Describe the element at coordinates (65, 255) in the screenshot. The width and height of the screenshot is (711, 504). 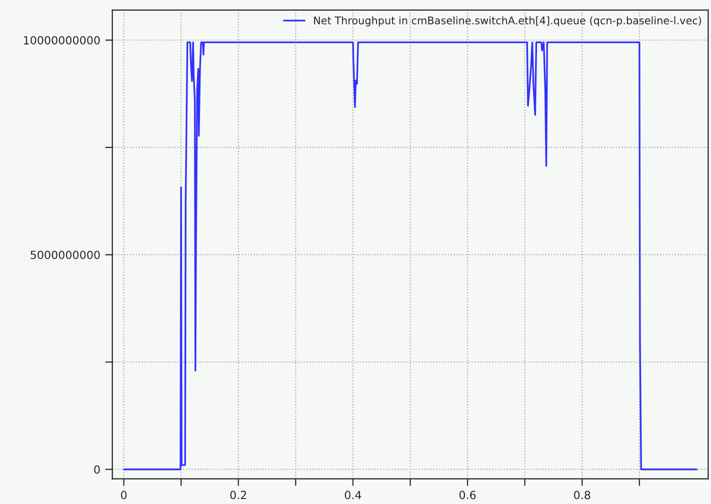
I see `y-tick-label: 5000000000` at that location.